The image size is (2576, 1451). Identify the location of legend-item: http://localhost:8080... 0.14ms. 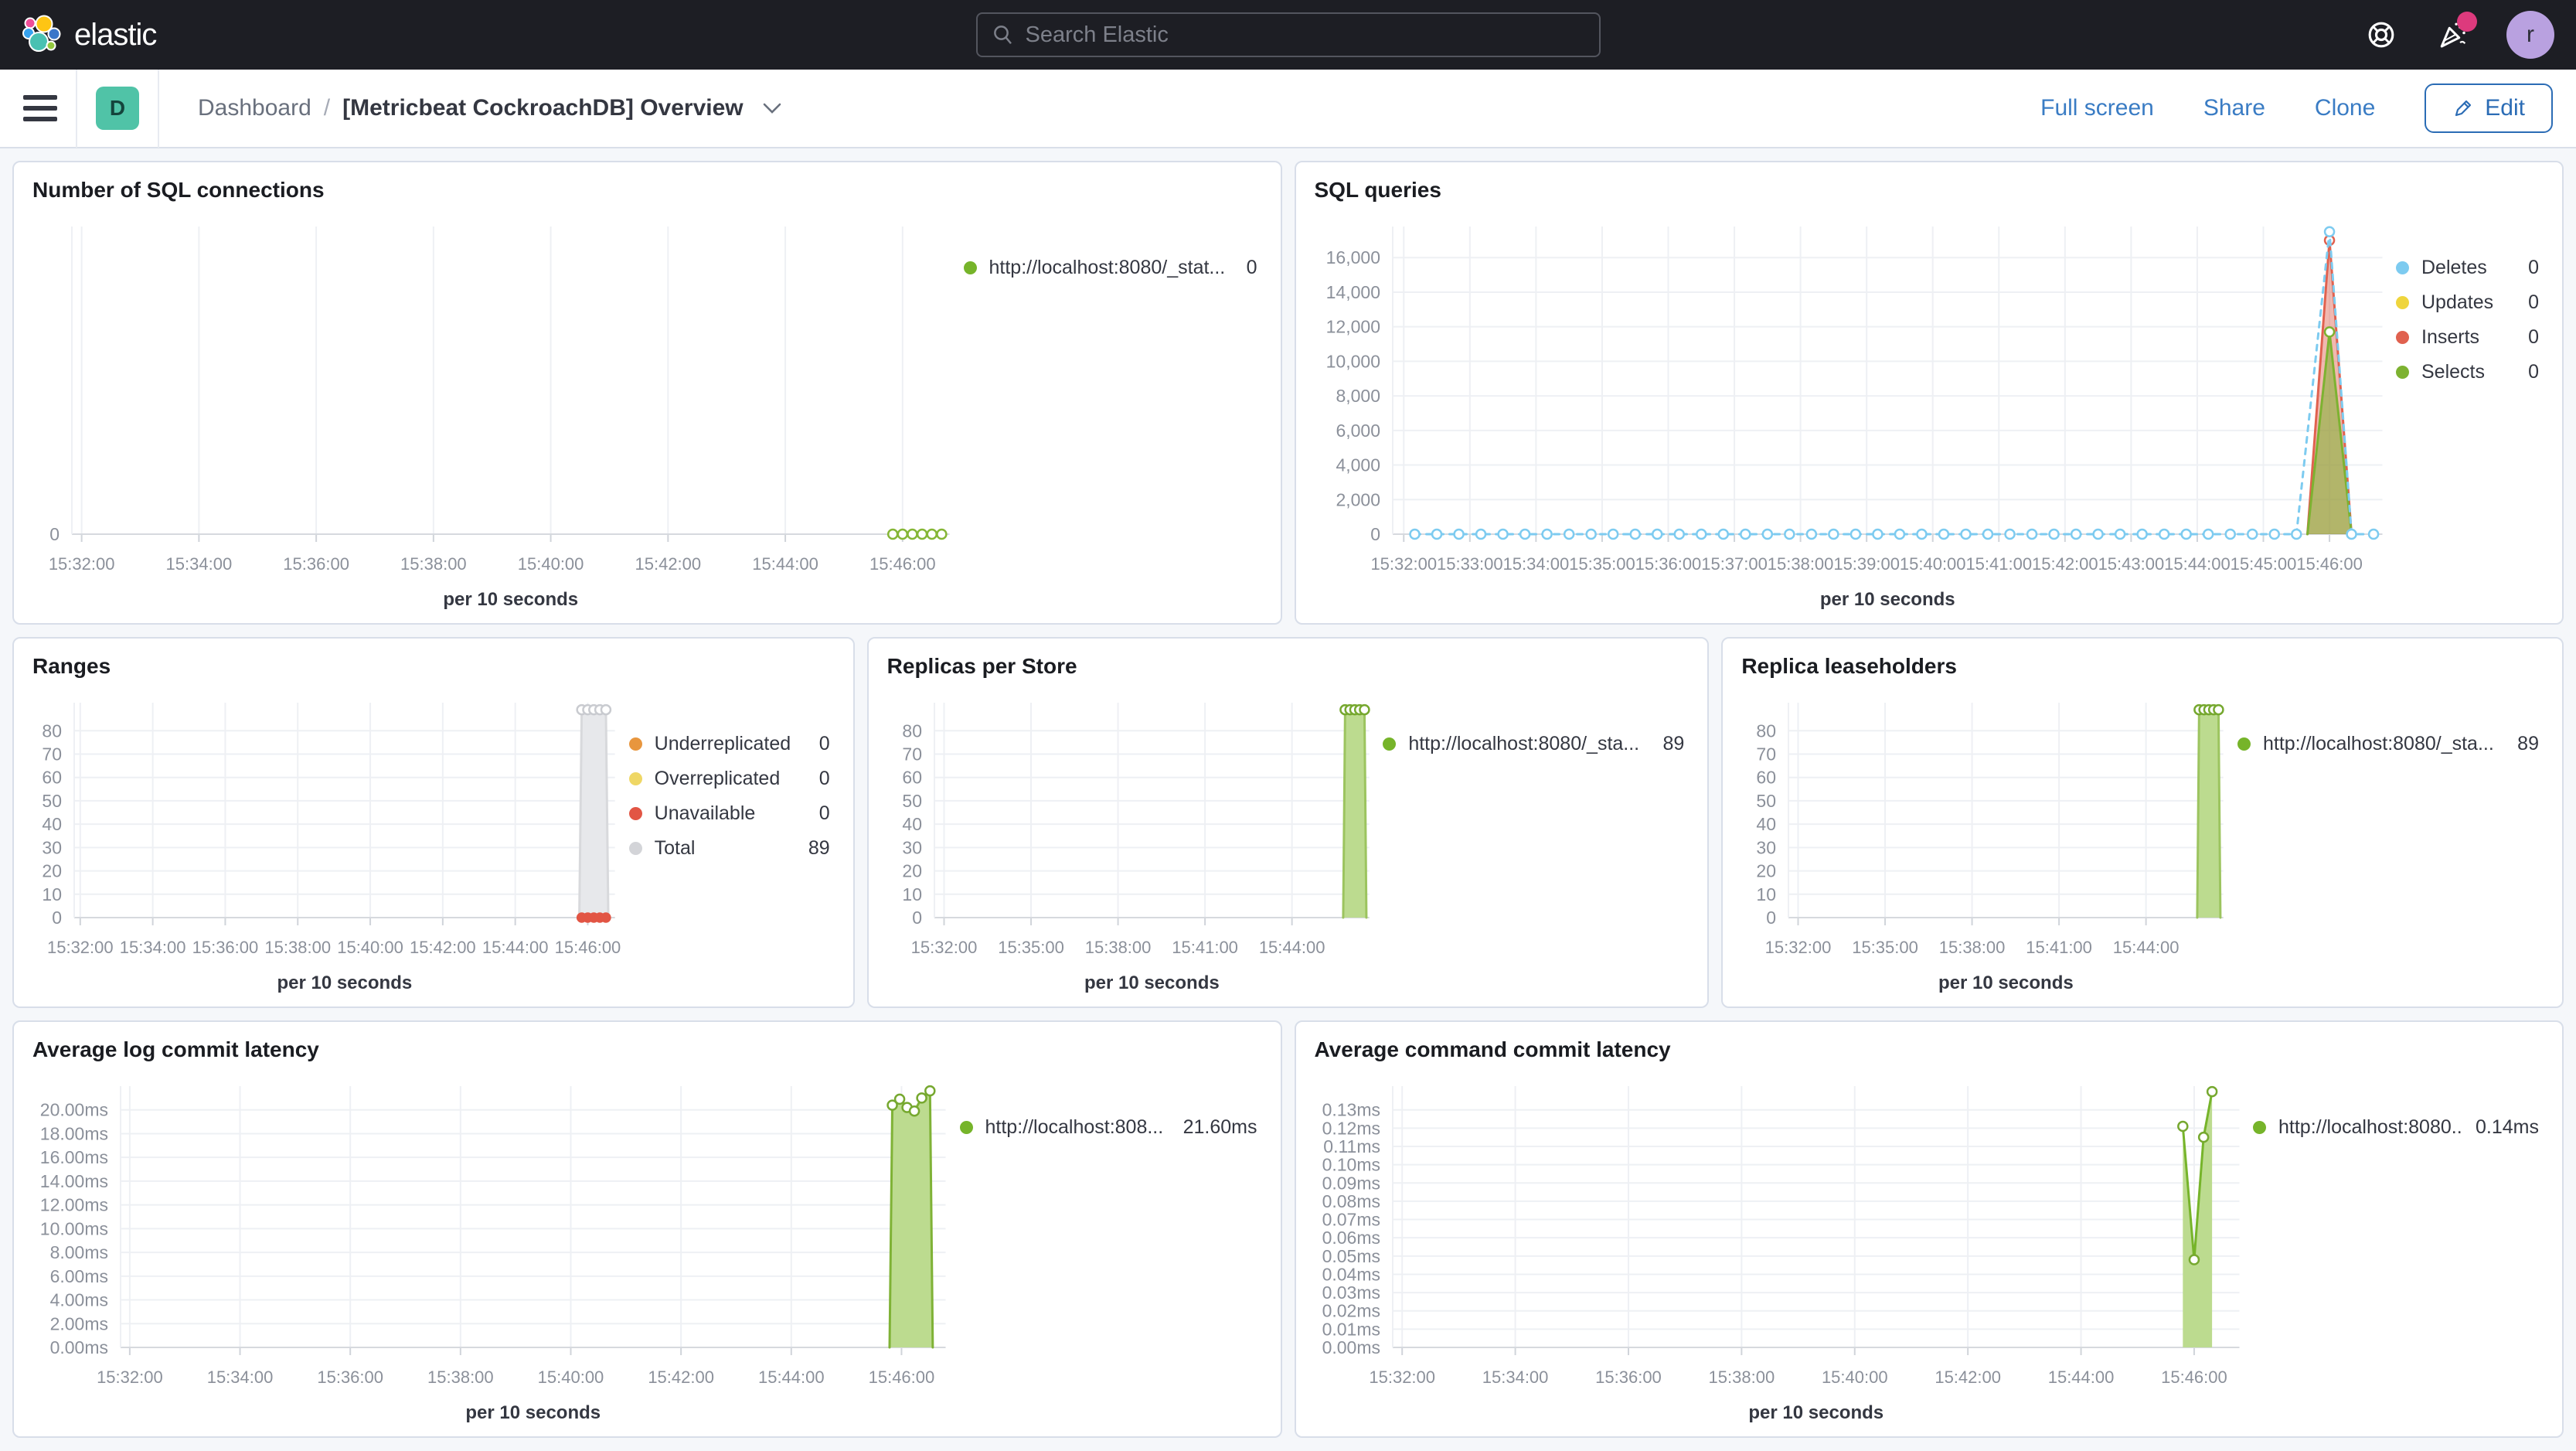
(2396, 1127).